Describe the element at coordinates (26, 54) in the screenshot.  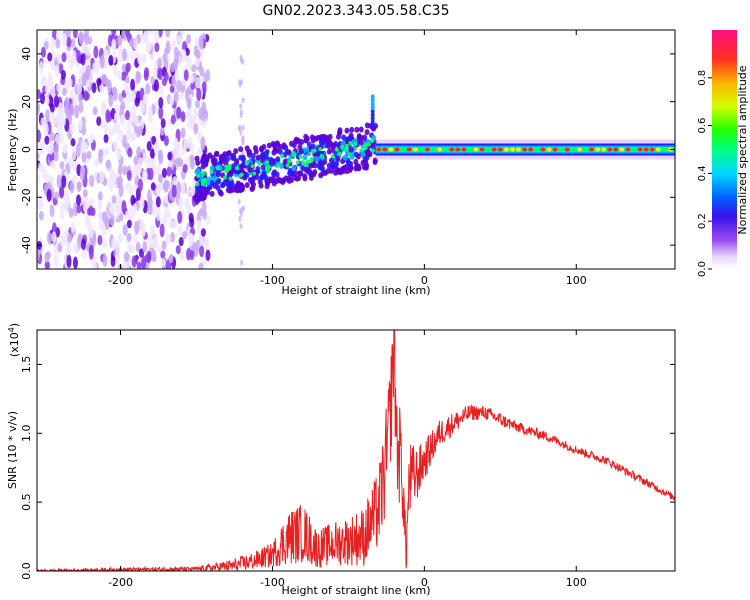
I see `y-tick-label: 40` at that location.